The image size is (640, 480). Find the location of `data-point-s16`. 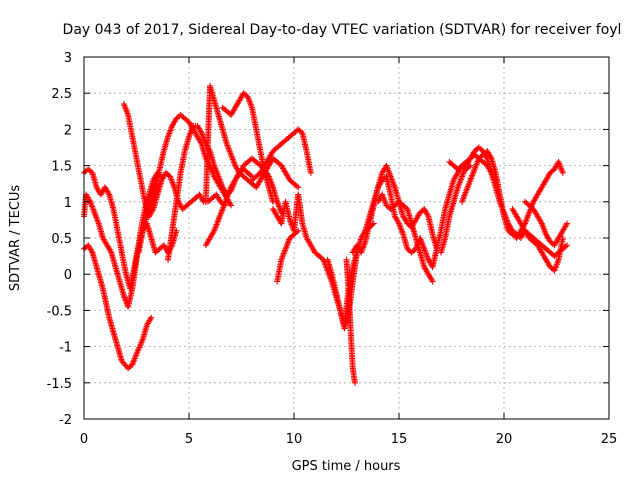

data-point-s16 is located at coordinates (398, 222).